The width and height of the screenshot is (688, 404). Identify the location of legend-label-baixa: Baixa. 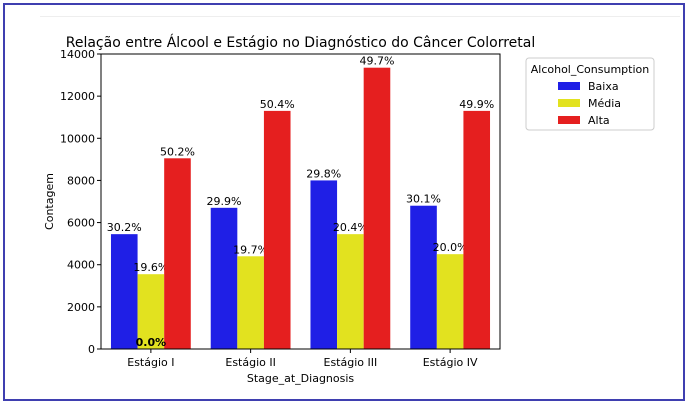
(603, 86).